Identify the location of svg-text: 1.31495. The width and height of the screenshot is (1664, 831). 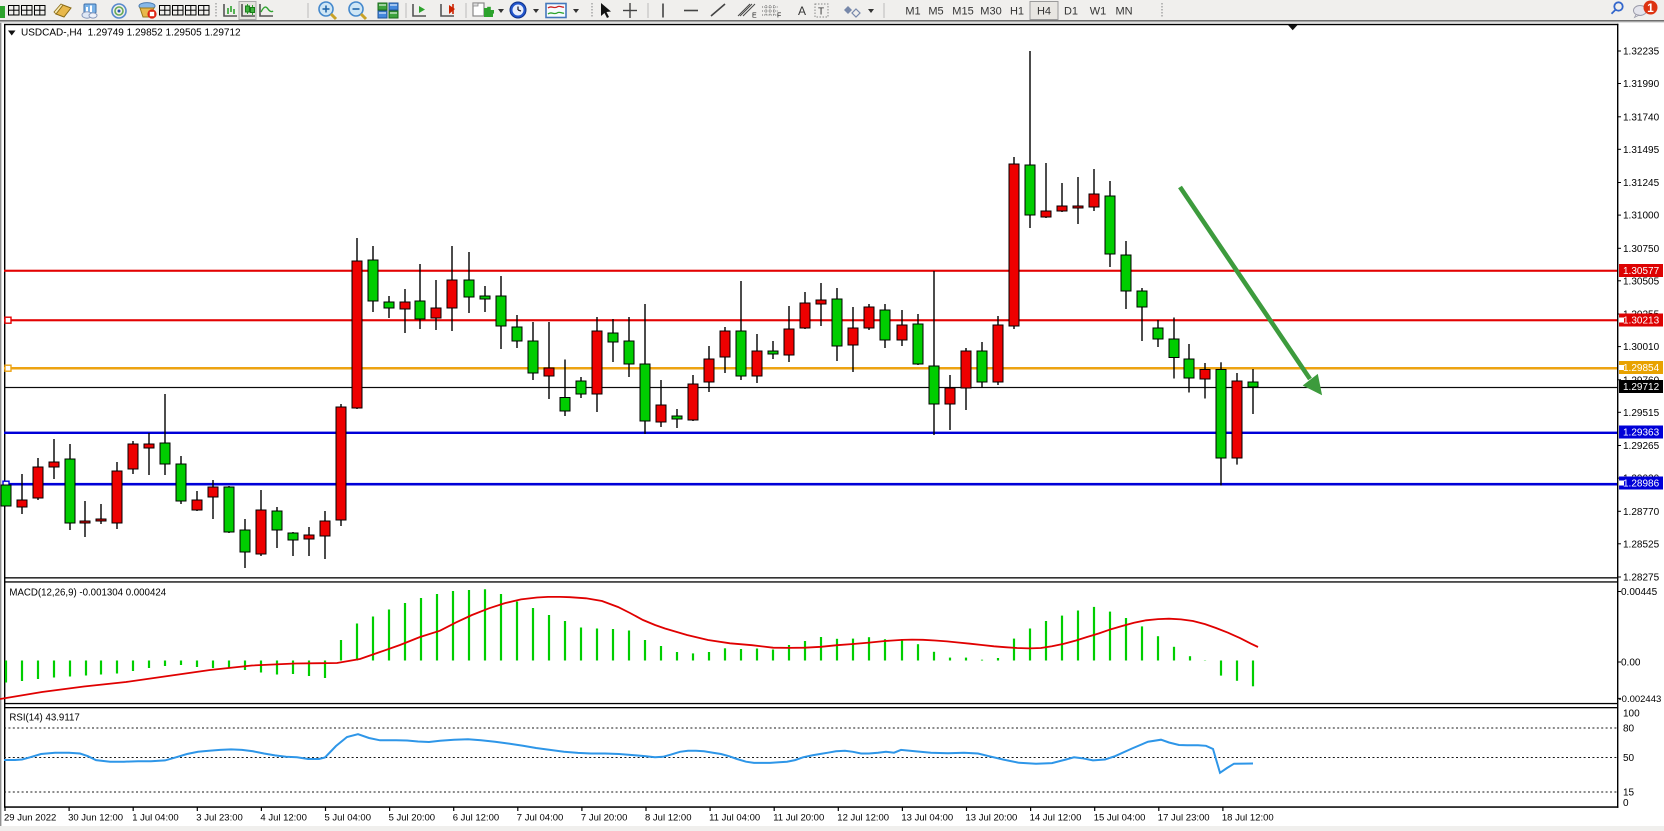
(1641, 150).